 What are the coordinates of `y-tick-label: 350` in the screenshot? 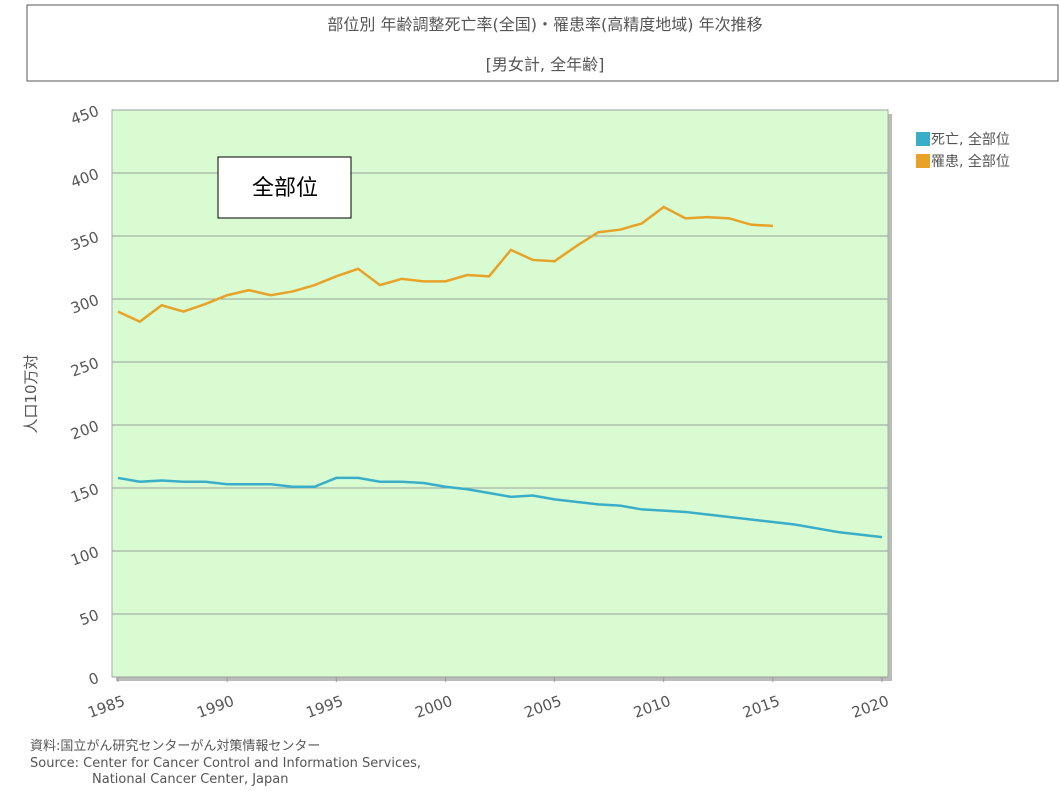 It's located at (84, 241).